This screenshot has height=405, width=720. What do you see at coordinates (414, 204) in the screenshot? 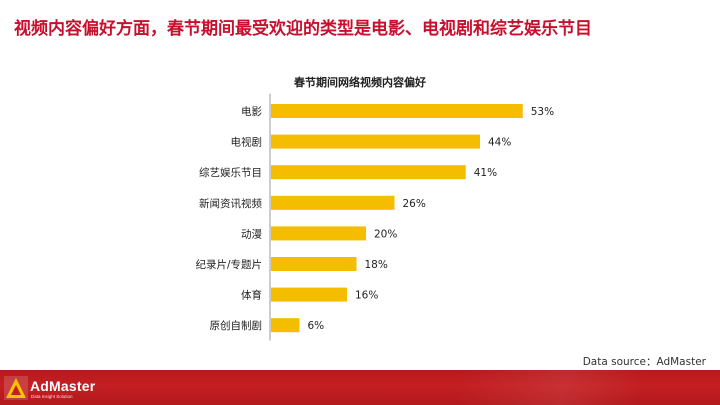
I see `bar-value-label: 26%` at bounding box center [414, 204].